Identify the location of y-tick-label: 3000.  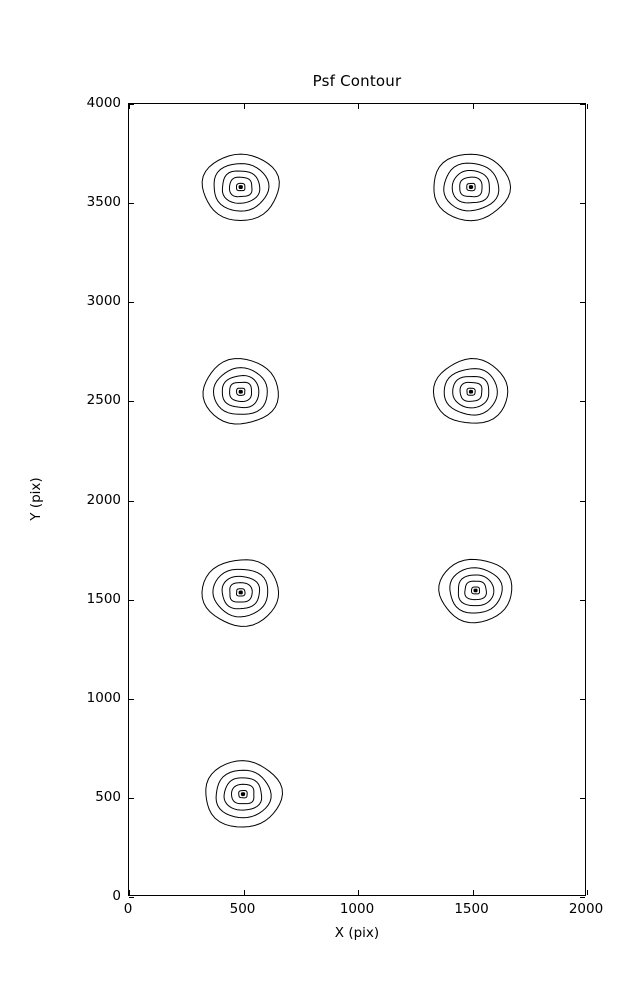
(103, 301).